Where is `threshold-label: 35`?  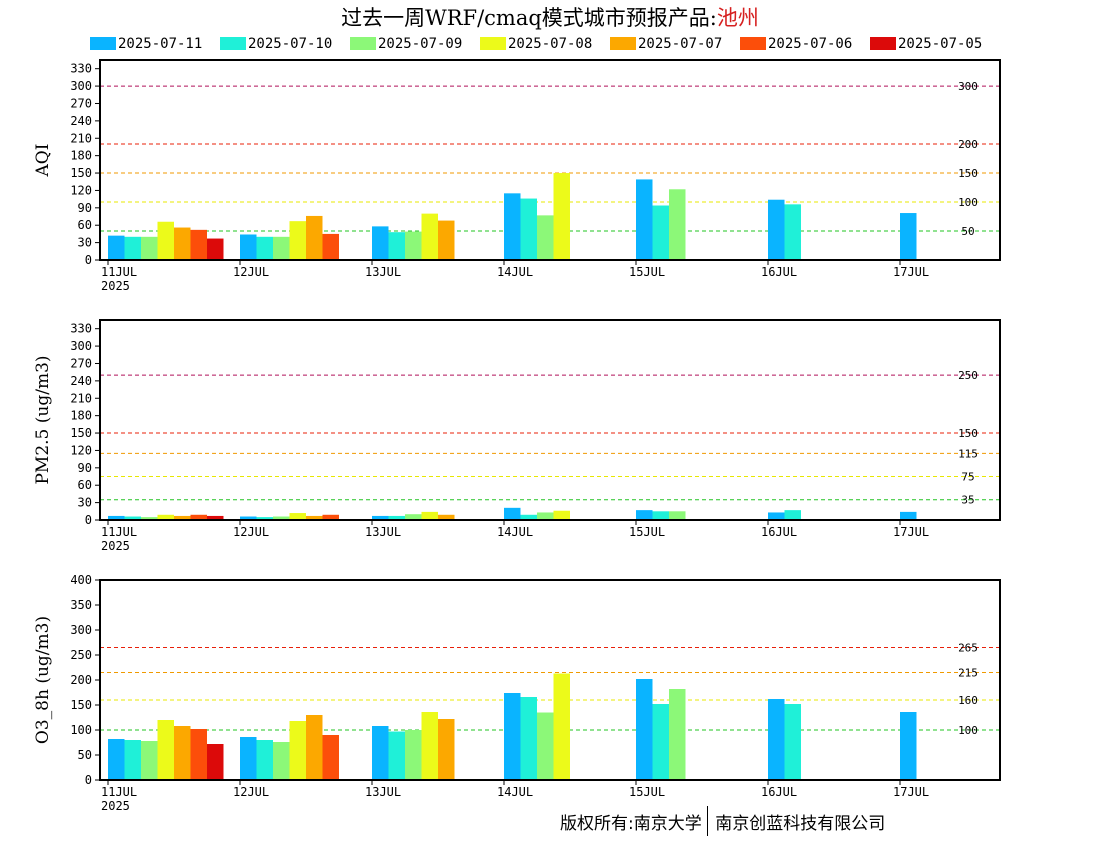
threshold-label: 35 is located at coordinates (967, 500).